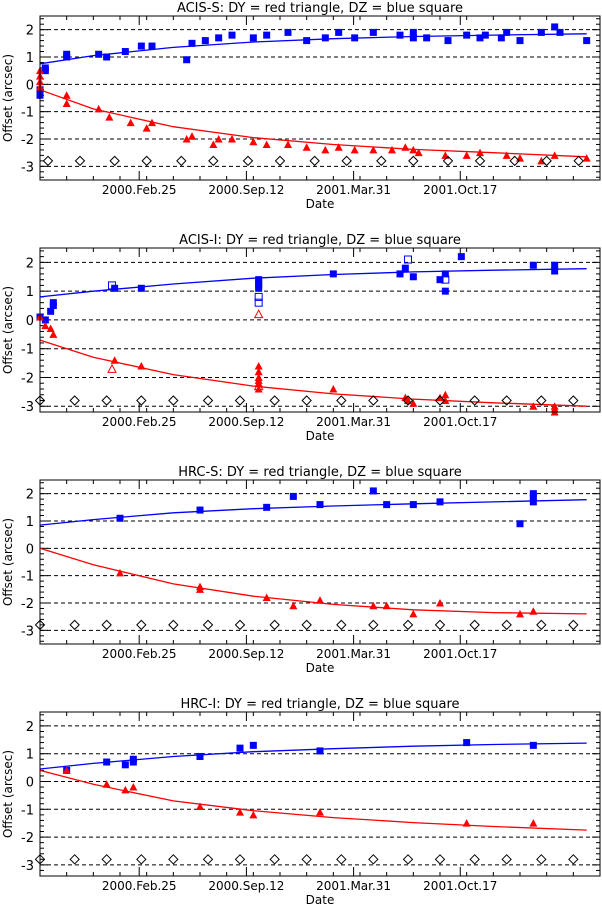 This screenshot has width=602, height=913. I want to click on x-tick-label: 2000.Sep.12, so click(246, 654).